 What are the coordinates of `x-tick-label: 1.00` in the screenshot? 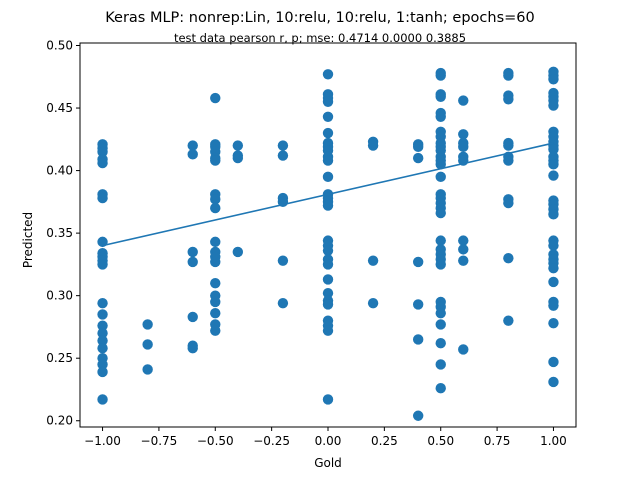 It's located at (553, 441).